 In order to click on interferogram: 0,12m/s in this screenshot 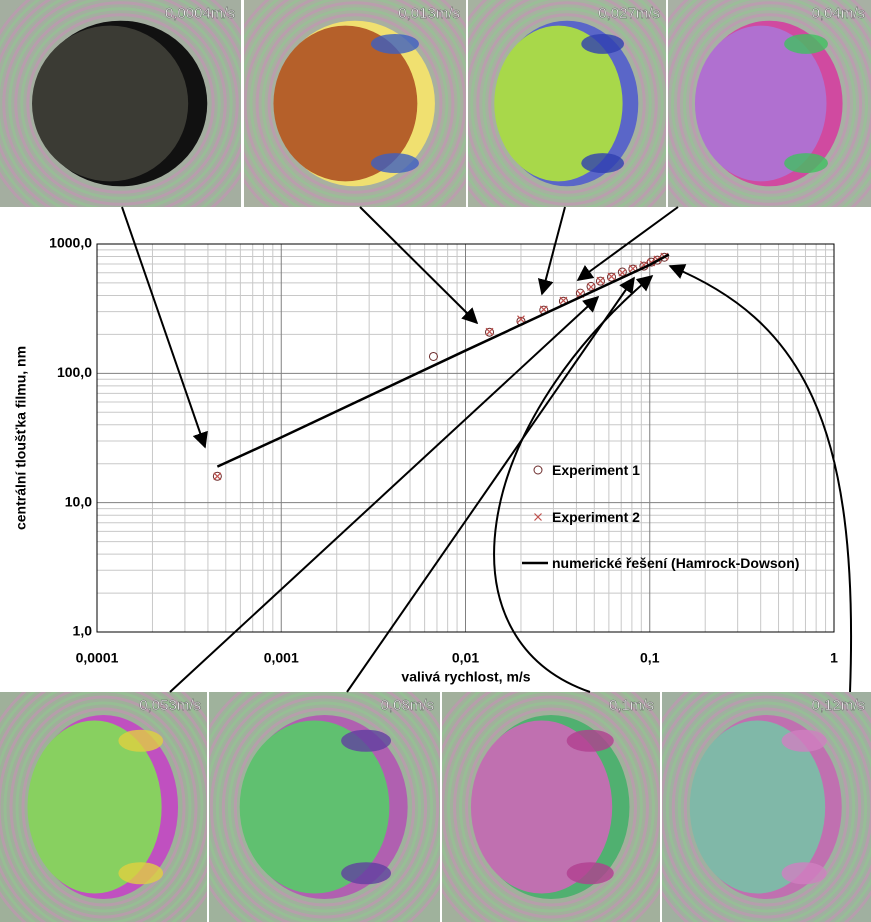, I will do `click(766, 807)`.